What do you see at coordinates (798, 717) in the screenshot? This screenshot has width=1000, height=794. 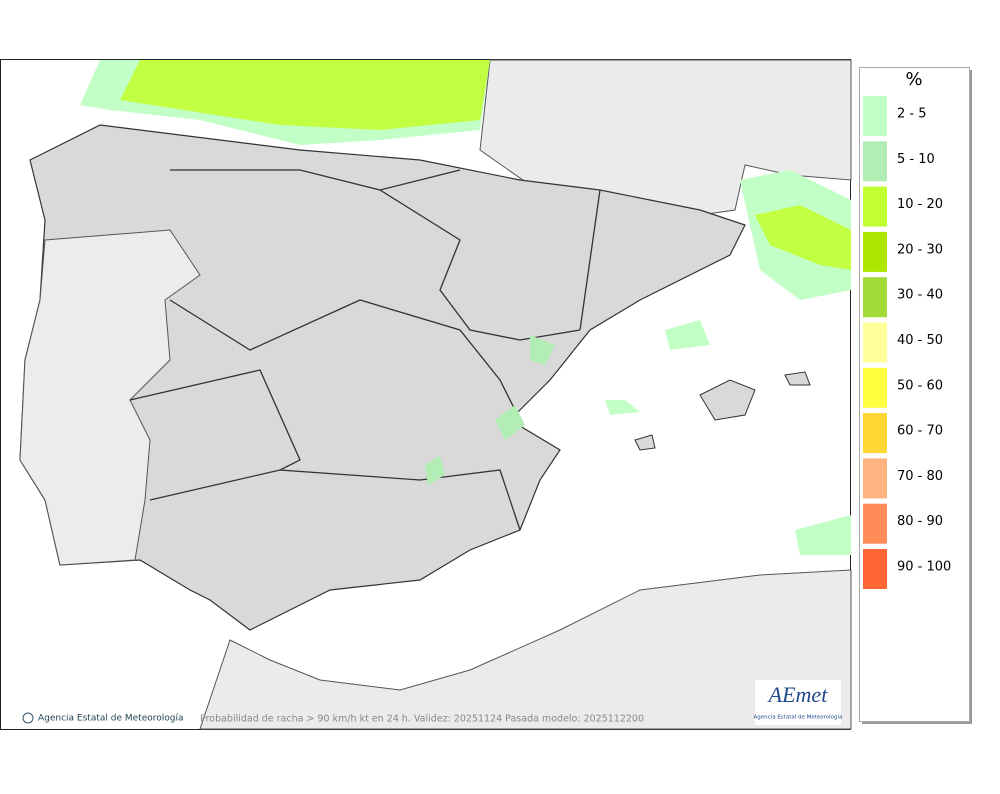 I see `logo-subtitle: Agencia Estatal de Meteorología` at bounding box center [798, 717].